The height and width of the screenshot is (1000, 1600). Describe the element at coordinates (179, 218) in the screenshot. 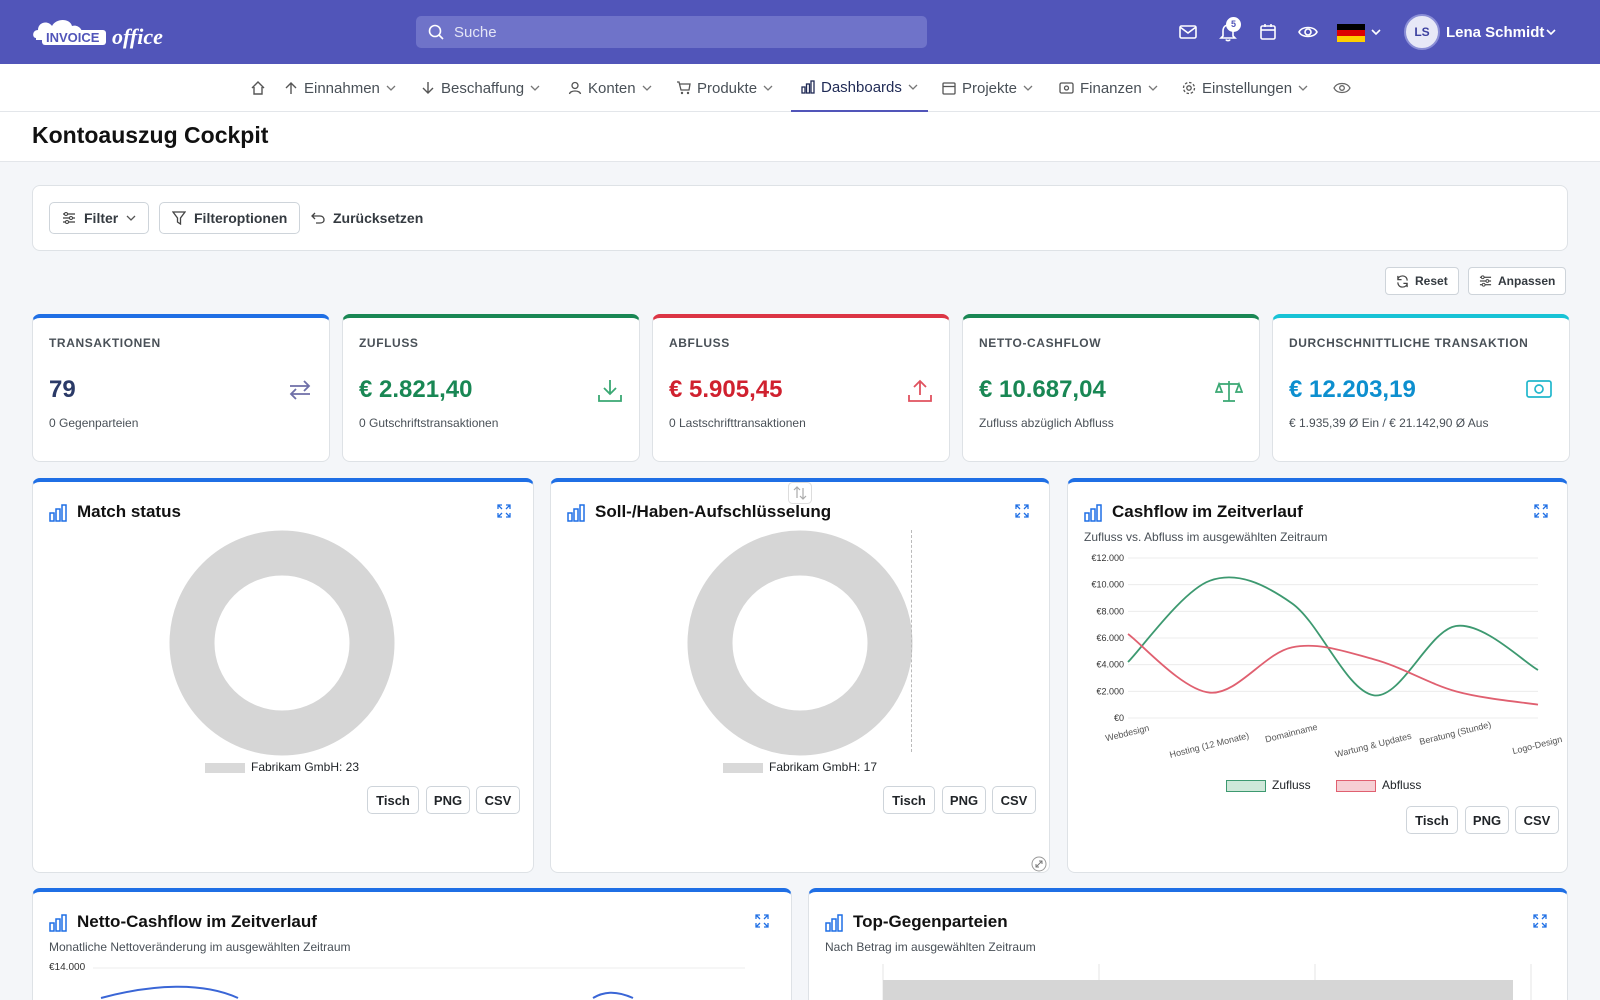

I see `funnel-icon` at that location.